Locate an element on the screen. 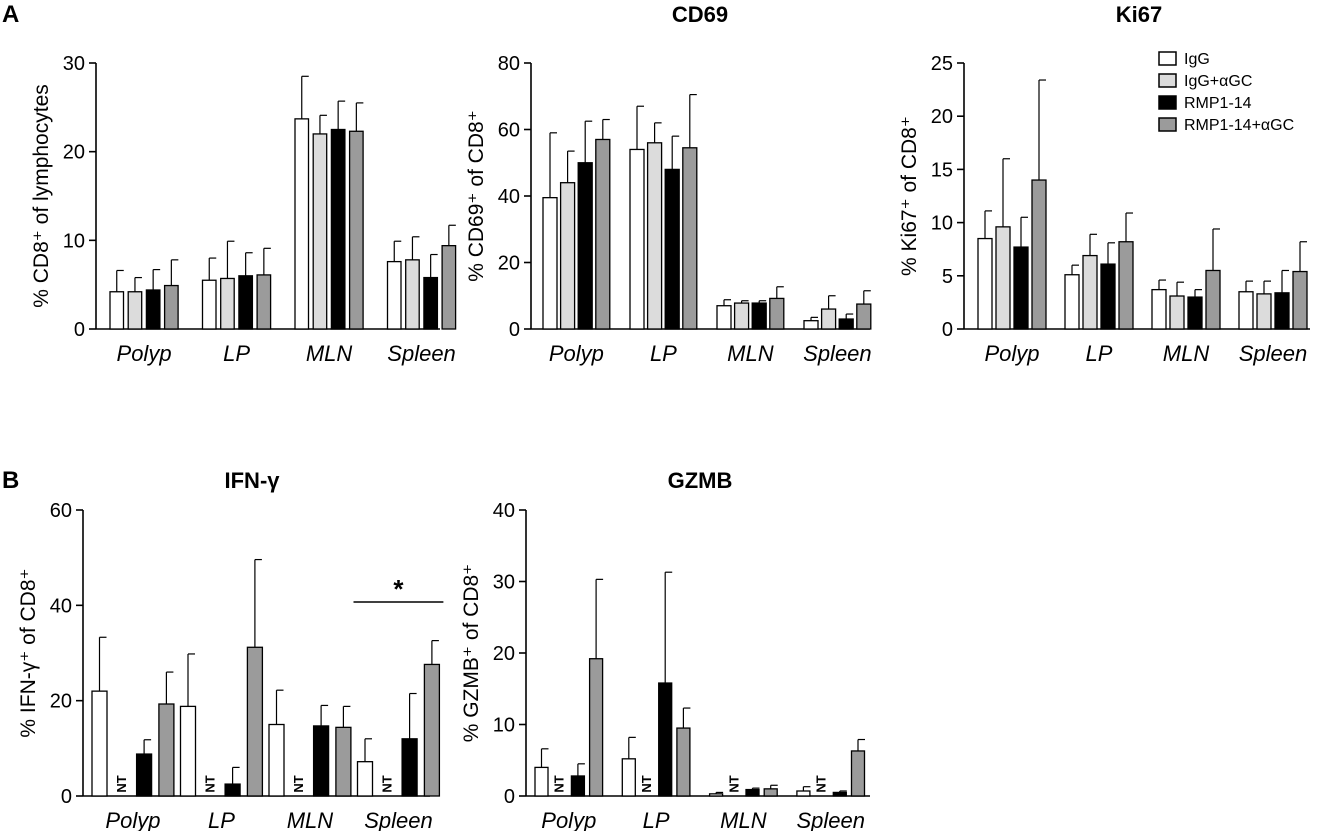 Image resolution: width=1322 pixels, height=831 pixels. chart-cd69-bar-igg-agc-mln is located at coordinates (741, 316).